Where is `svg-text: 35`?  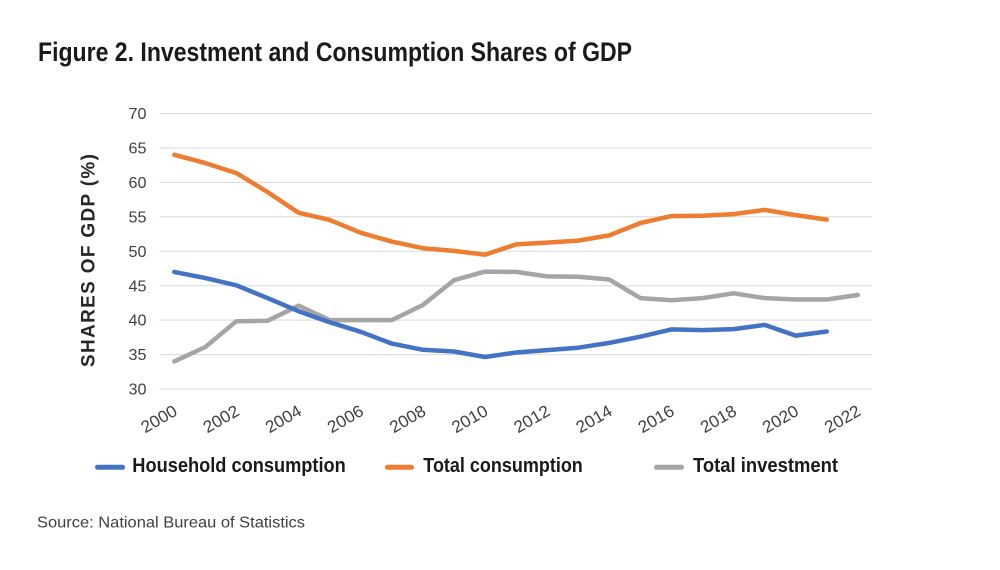
svg-text: 35 is located at coordinates (138, 355).